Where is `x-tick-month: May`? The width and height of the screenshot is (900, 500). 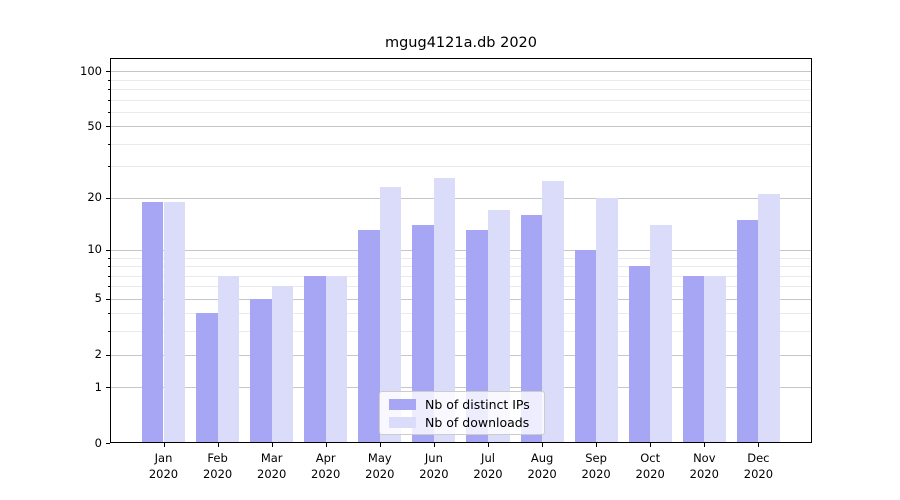 x-tick-month: May is located at coordinates (379, 458).